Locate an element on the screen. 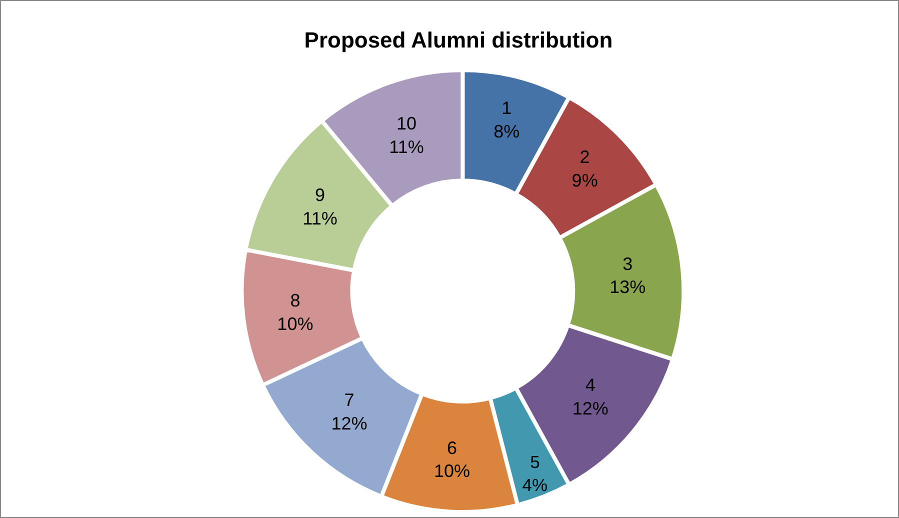 This screenshot has height=518, width=899. slice-label: 5 is located at coordinates (535, 462).